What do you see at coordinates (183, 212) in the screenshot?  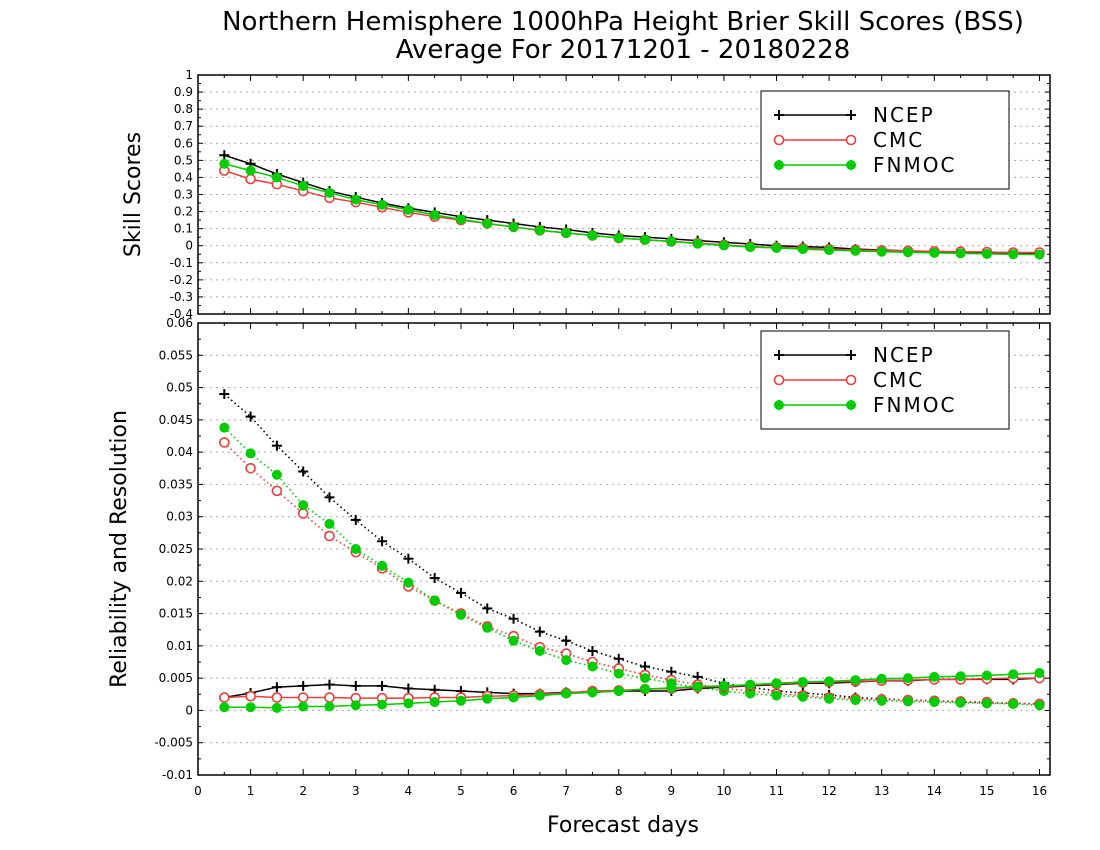 I see `y-tick-label: 0.2` at bounding box center [183, 212].